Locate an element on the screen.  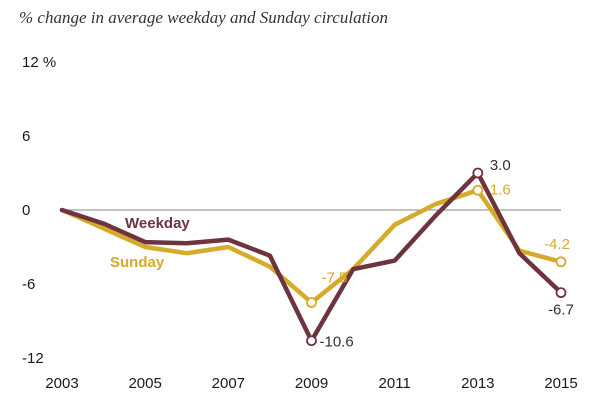
x-tick-label: 2005 is located at coordinates (144, 383).